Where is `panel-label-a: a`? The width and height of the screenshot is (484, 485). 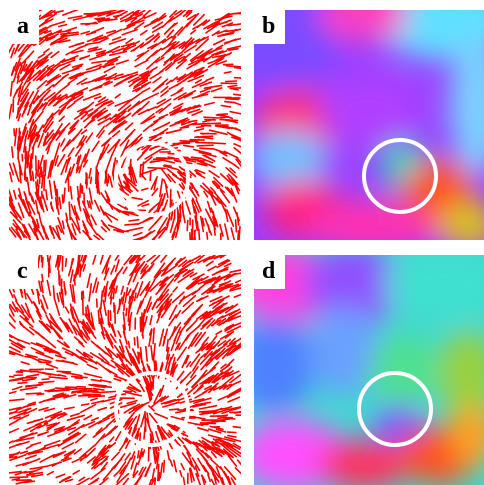
panel-label-a: a is located at coordinates (24, 27).